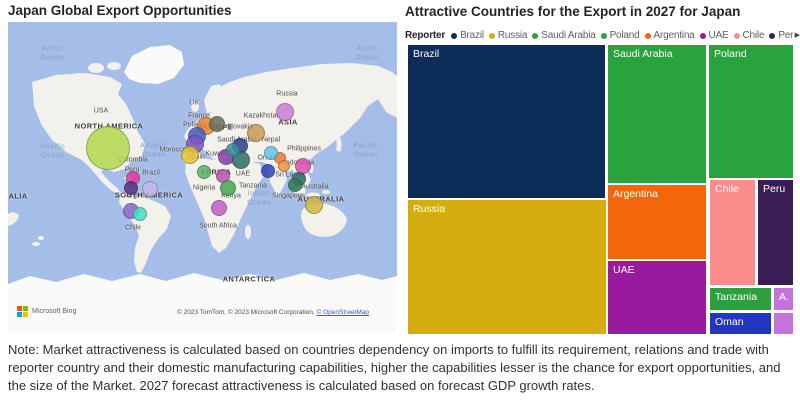  What do you see at coordinates (429, 209) in the screenshot?
I see `treemap-node-label: Russia` at bounding box center [429, 209].